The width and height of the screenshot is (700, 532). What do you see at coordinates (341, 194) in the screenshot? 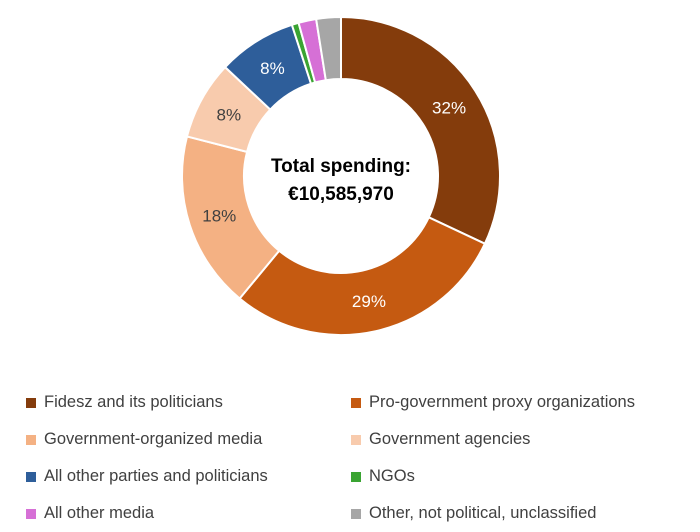
I see `center-label-total: €10,585,970` at bounding box center [341, 194].